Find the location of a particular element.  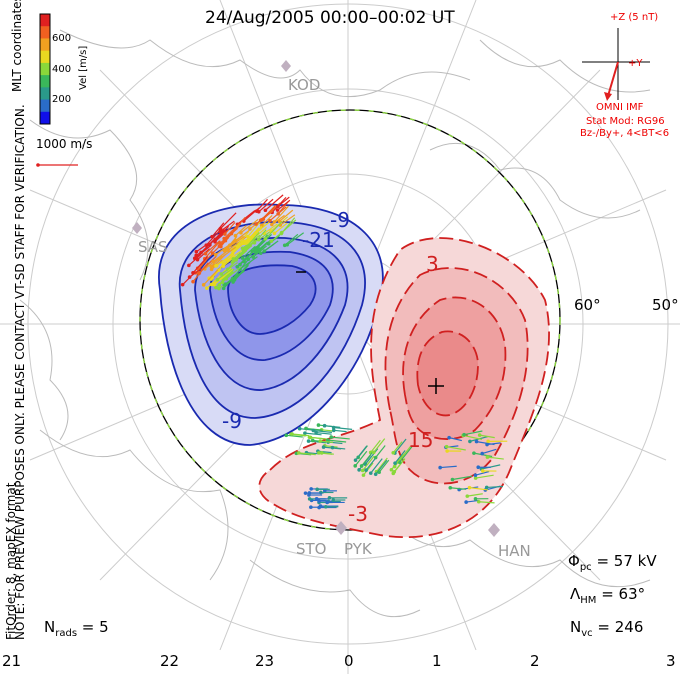

stat-n-rads: Nrads = 5 is located at coordinates (76, 628).